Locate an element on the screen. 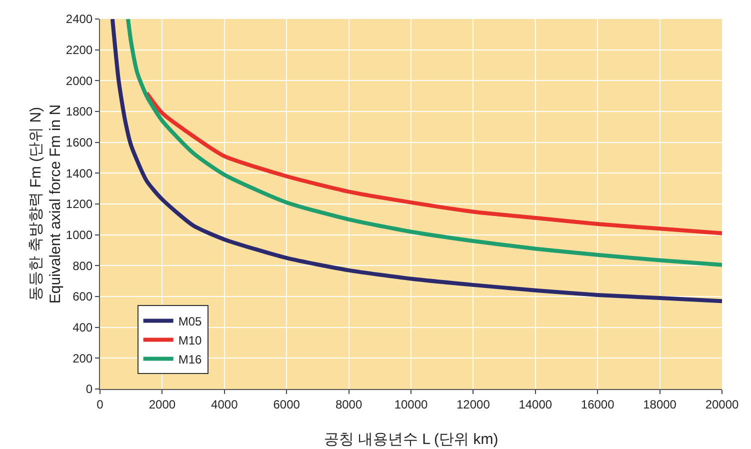  y-tick-label: 600 is located at coordinates (82, 297).